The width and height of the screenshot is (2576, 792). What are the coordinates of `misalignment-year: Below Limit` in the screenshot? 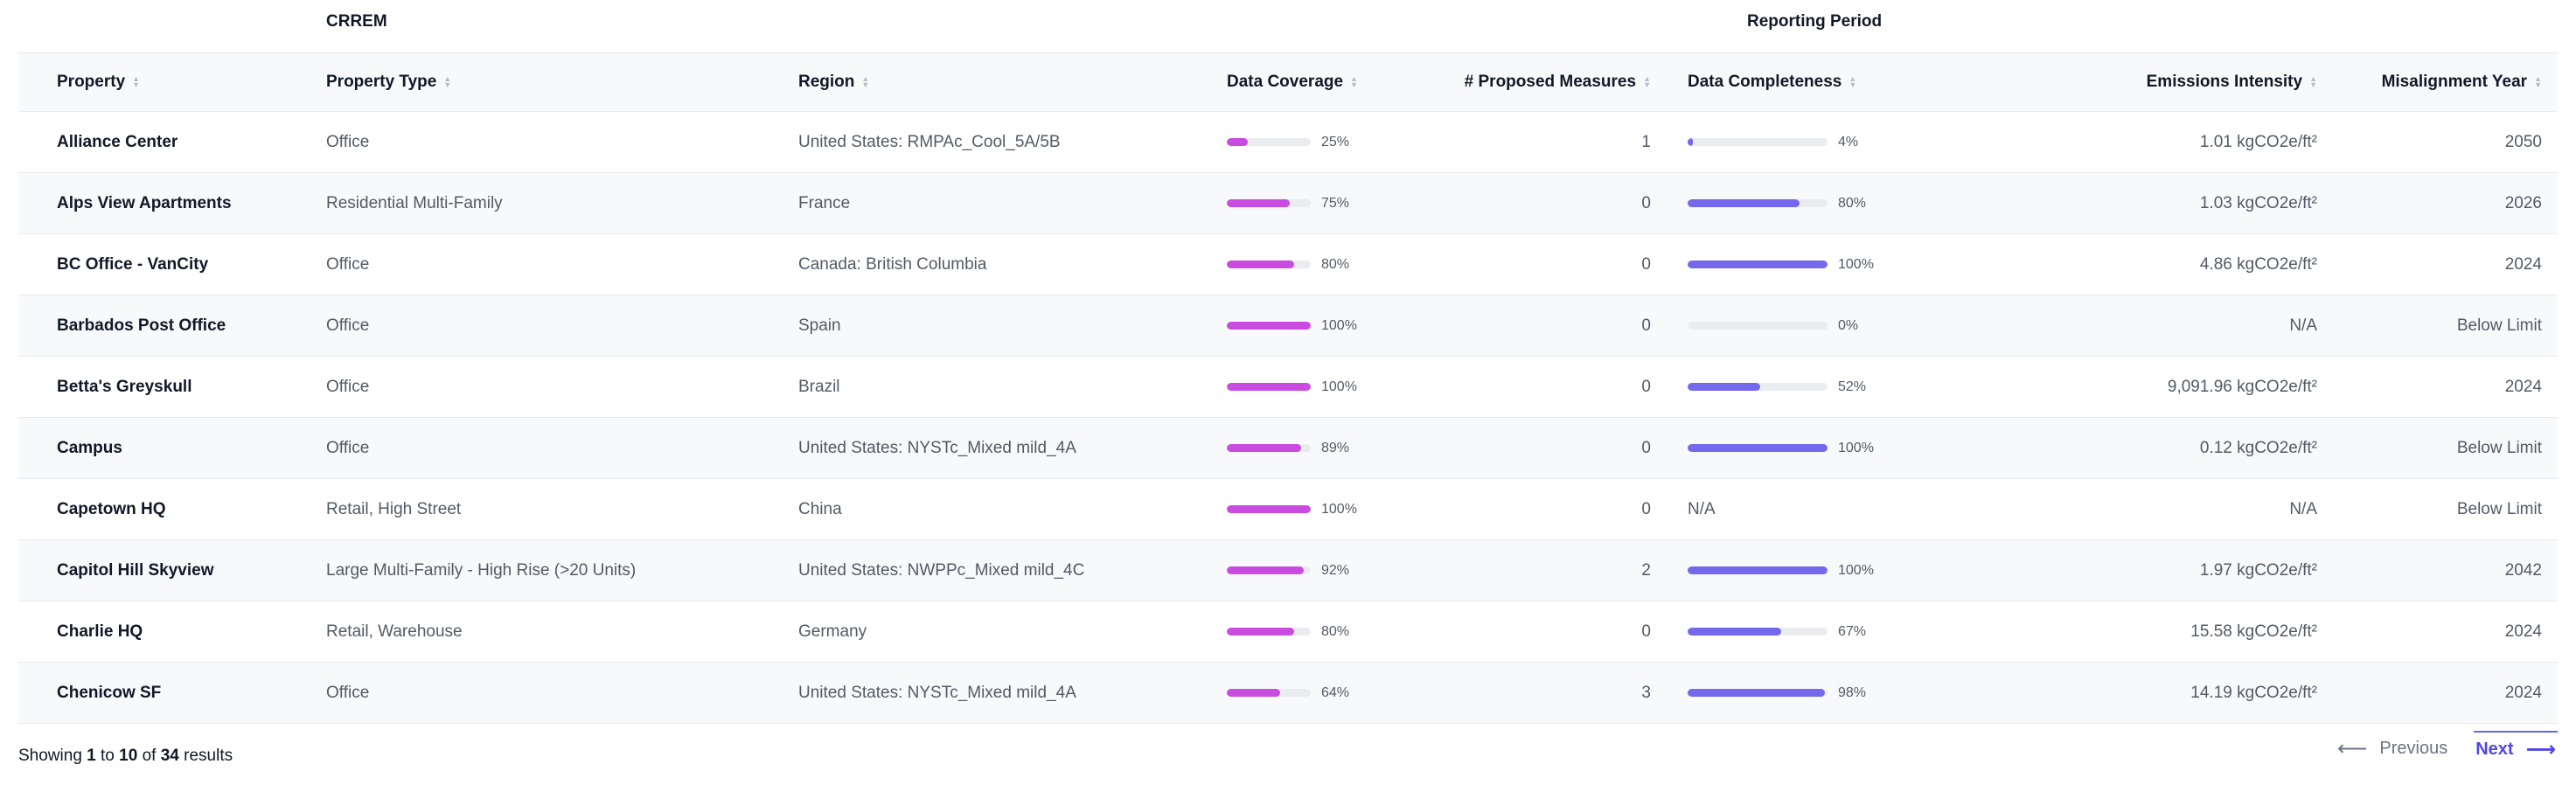 It's located at (2499, 325).